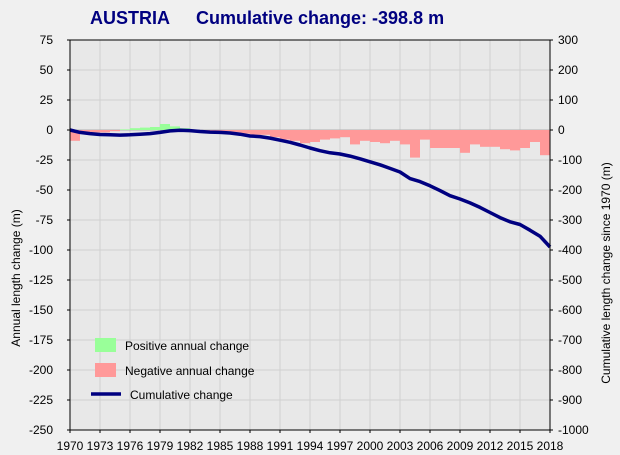  I want to click on chart-title-change: Cumulative change: -398.8 m, so click(320, 18).